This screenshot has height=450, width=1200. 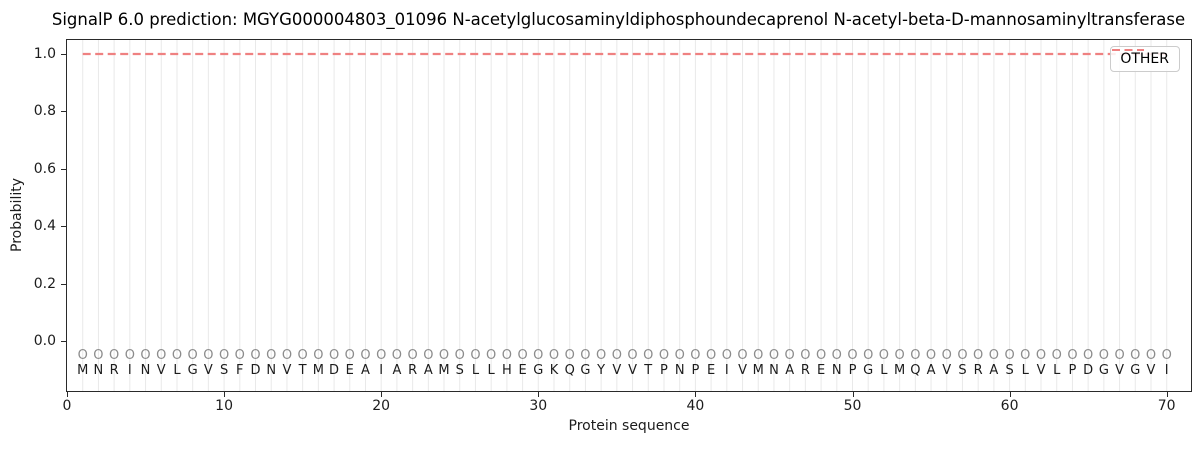 I want to click on residue-letter: I, so click(x=381, y=370).